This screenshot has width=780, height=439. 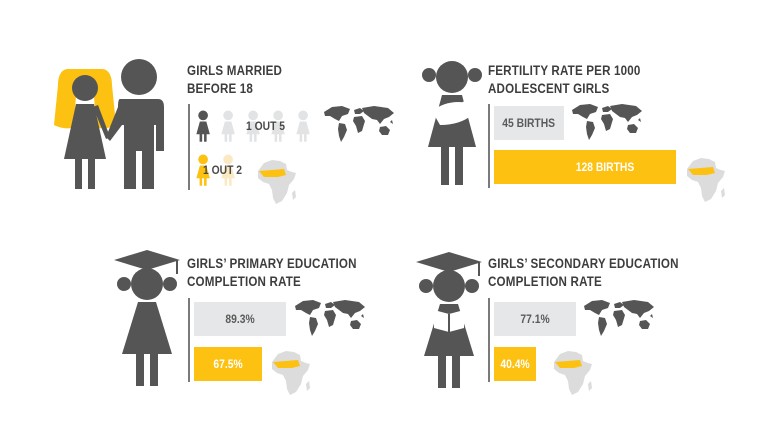 I want to click on secondary-africa-value: 40.4%, so click(x=515, y=364).